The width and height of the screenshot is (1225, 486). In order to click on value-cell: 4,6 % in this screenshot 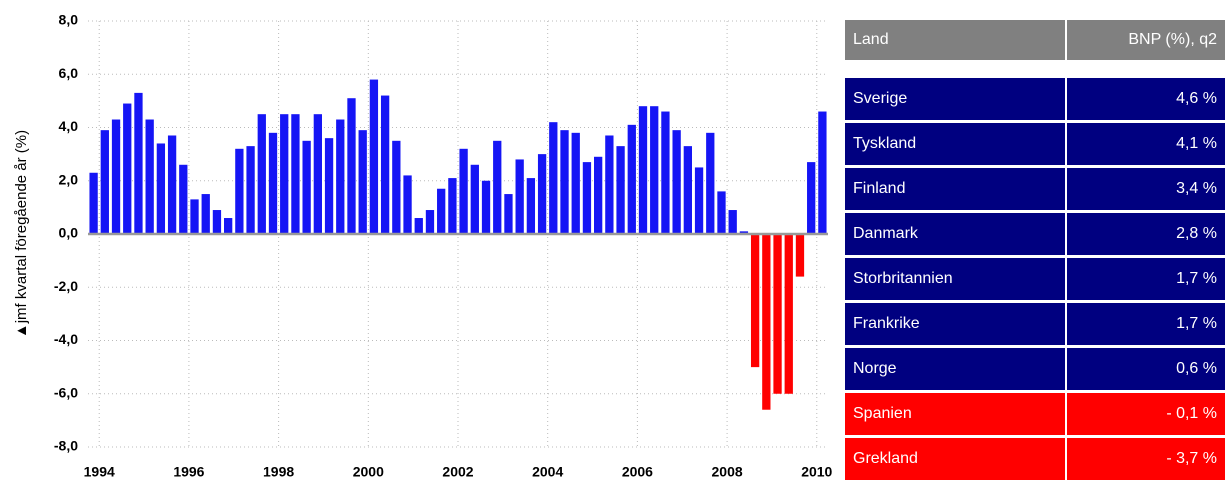, I will do `click(1196, 98)`.